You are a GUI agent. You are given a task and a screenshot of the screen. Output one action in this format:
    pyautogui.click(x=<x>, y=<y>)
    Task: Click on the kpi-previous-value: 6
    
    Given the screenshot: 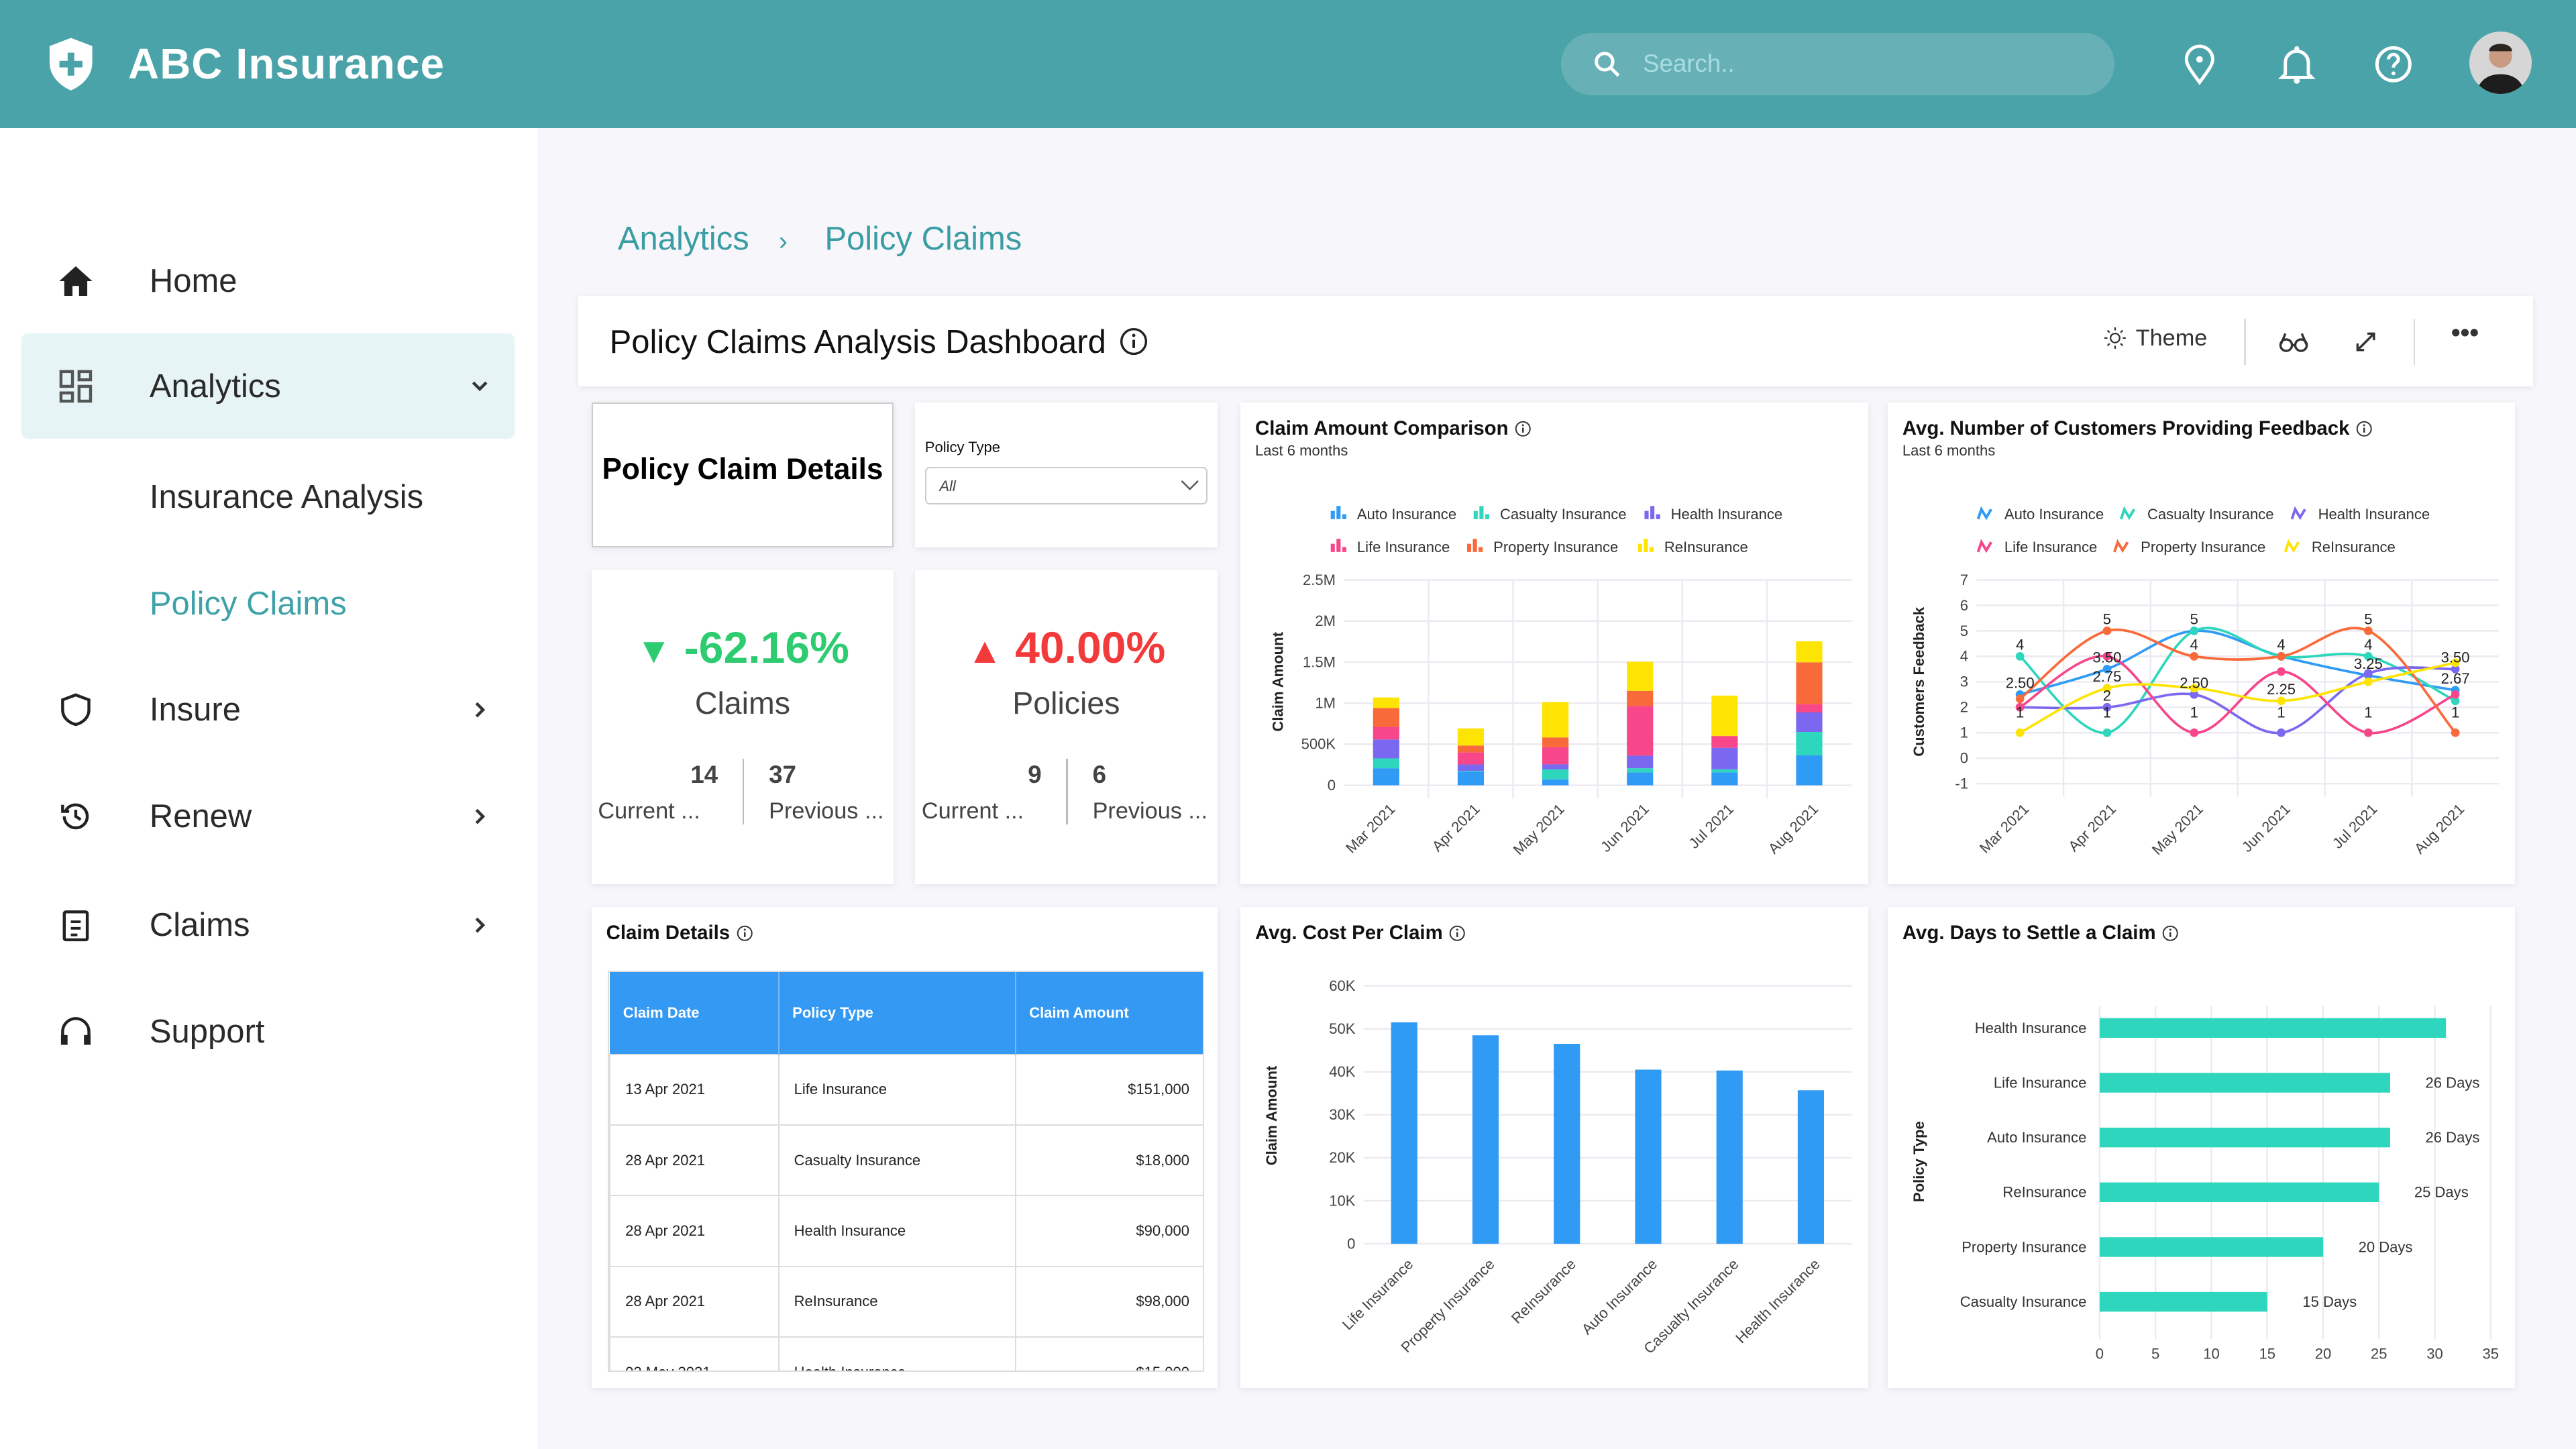 What is the action you would take?
    pyautogui.click(x=1099, y=774)
    